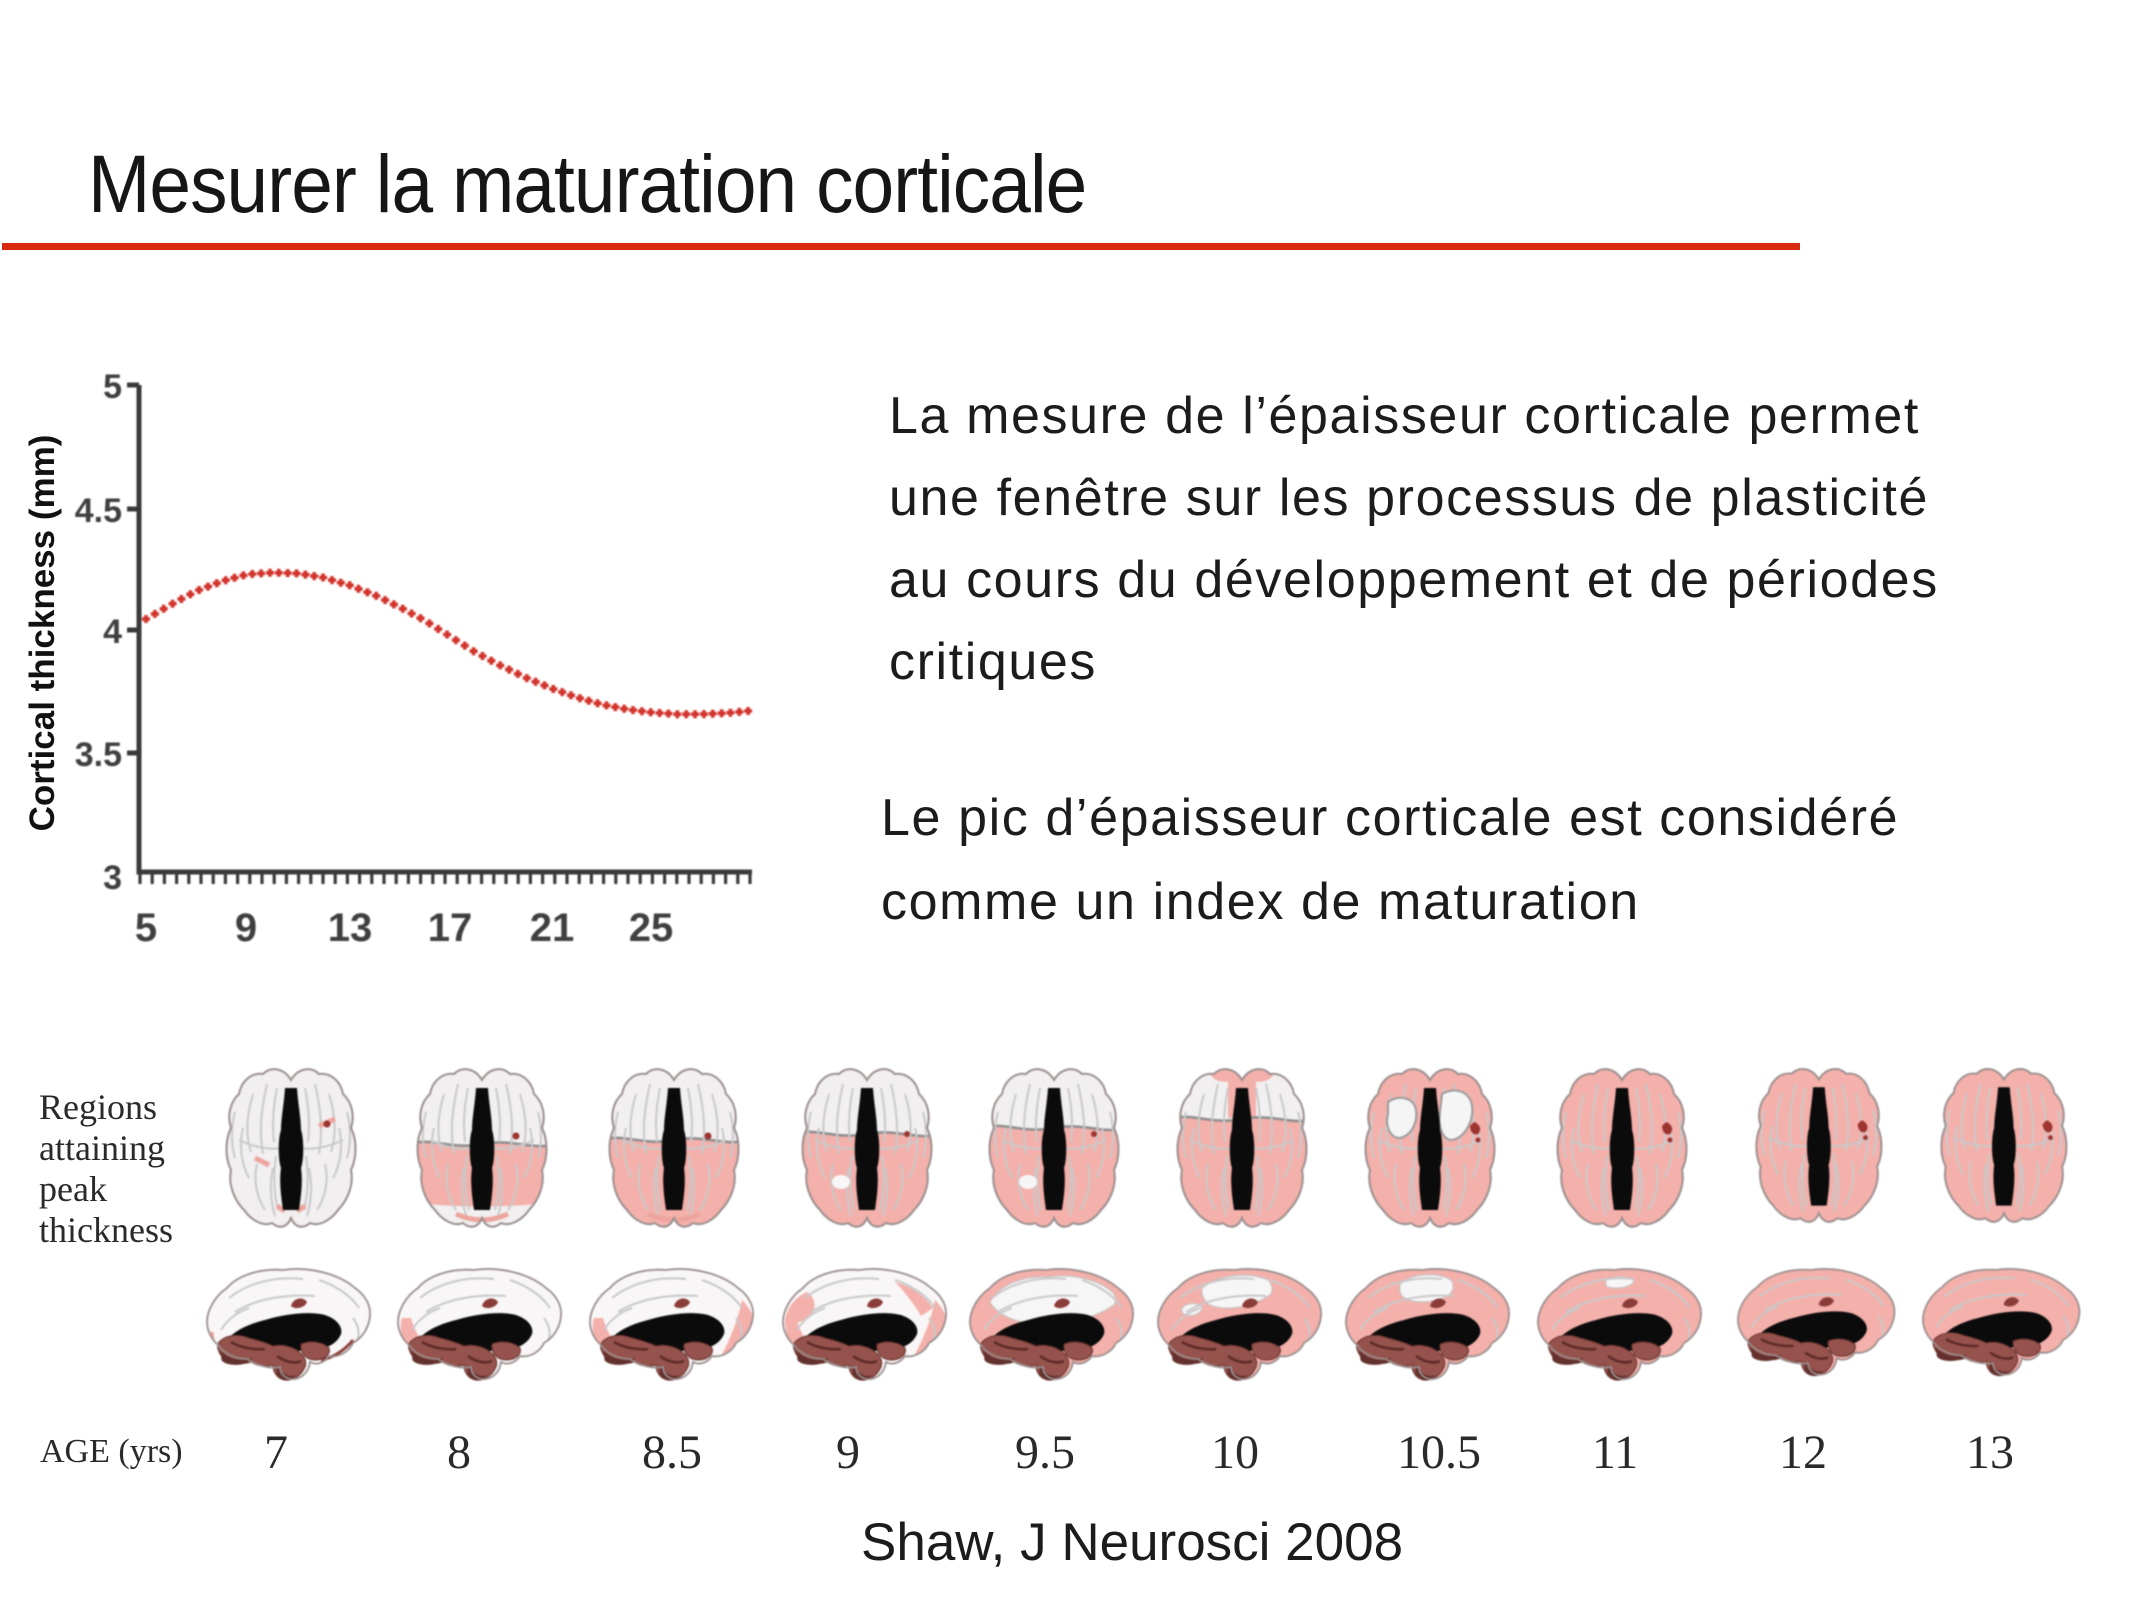 This screenshot has width=2134, height=1600. I want to click on svg-text: 17, so click(450, 928).